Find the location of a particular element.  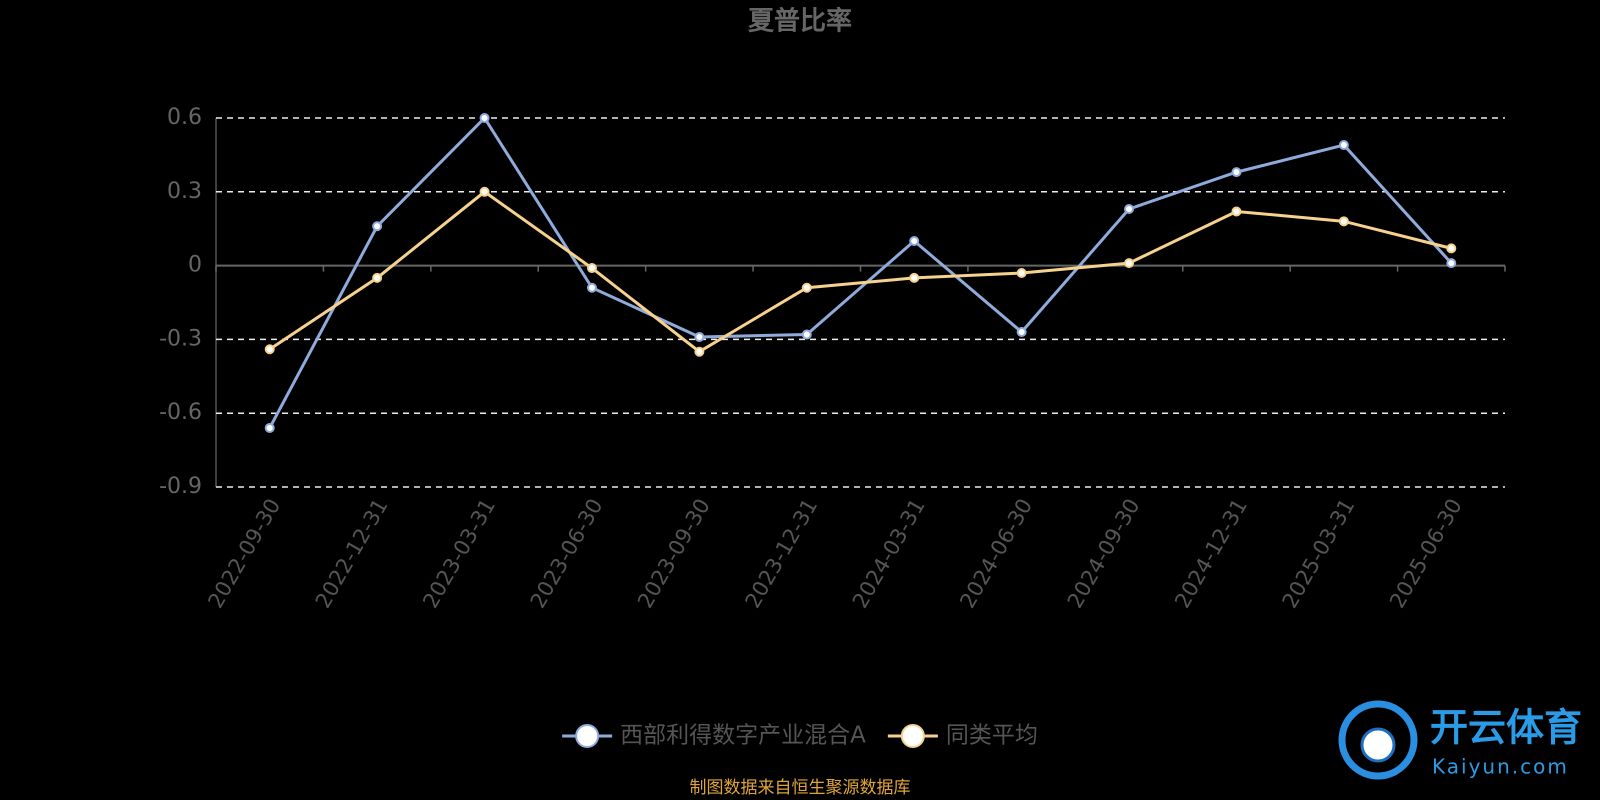

y-tick-label: 0 is located at coordinates (195, 265).